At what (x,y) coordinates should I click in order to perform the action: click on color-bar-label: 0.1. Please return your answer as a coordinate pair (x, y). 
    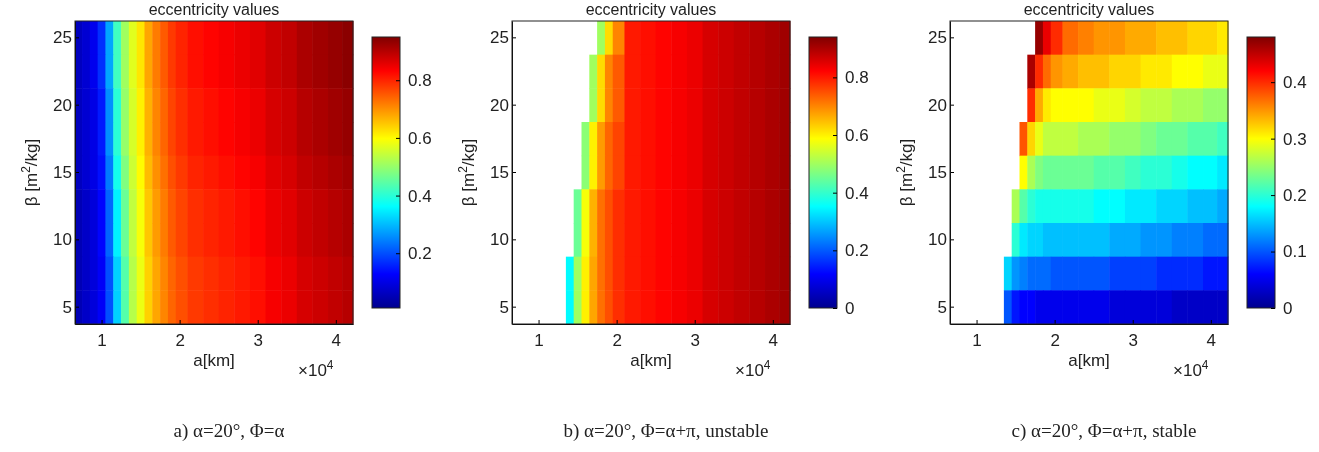
    Looking at the image, I should click on (1295, 252).